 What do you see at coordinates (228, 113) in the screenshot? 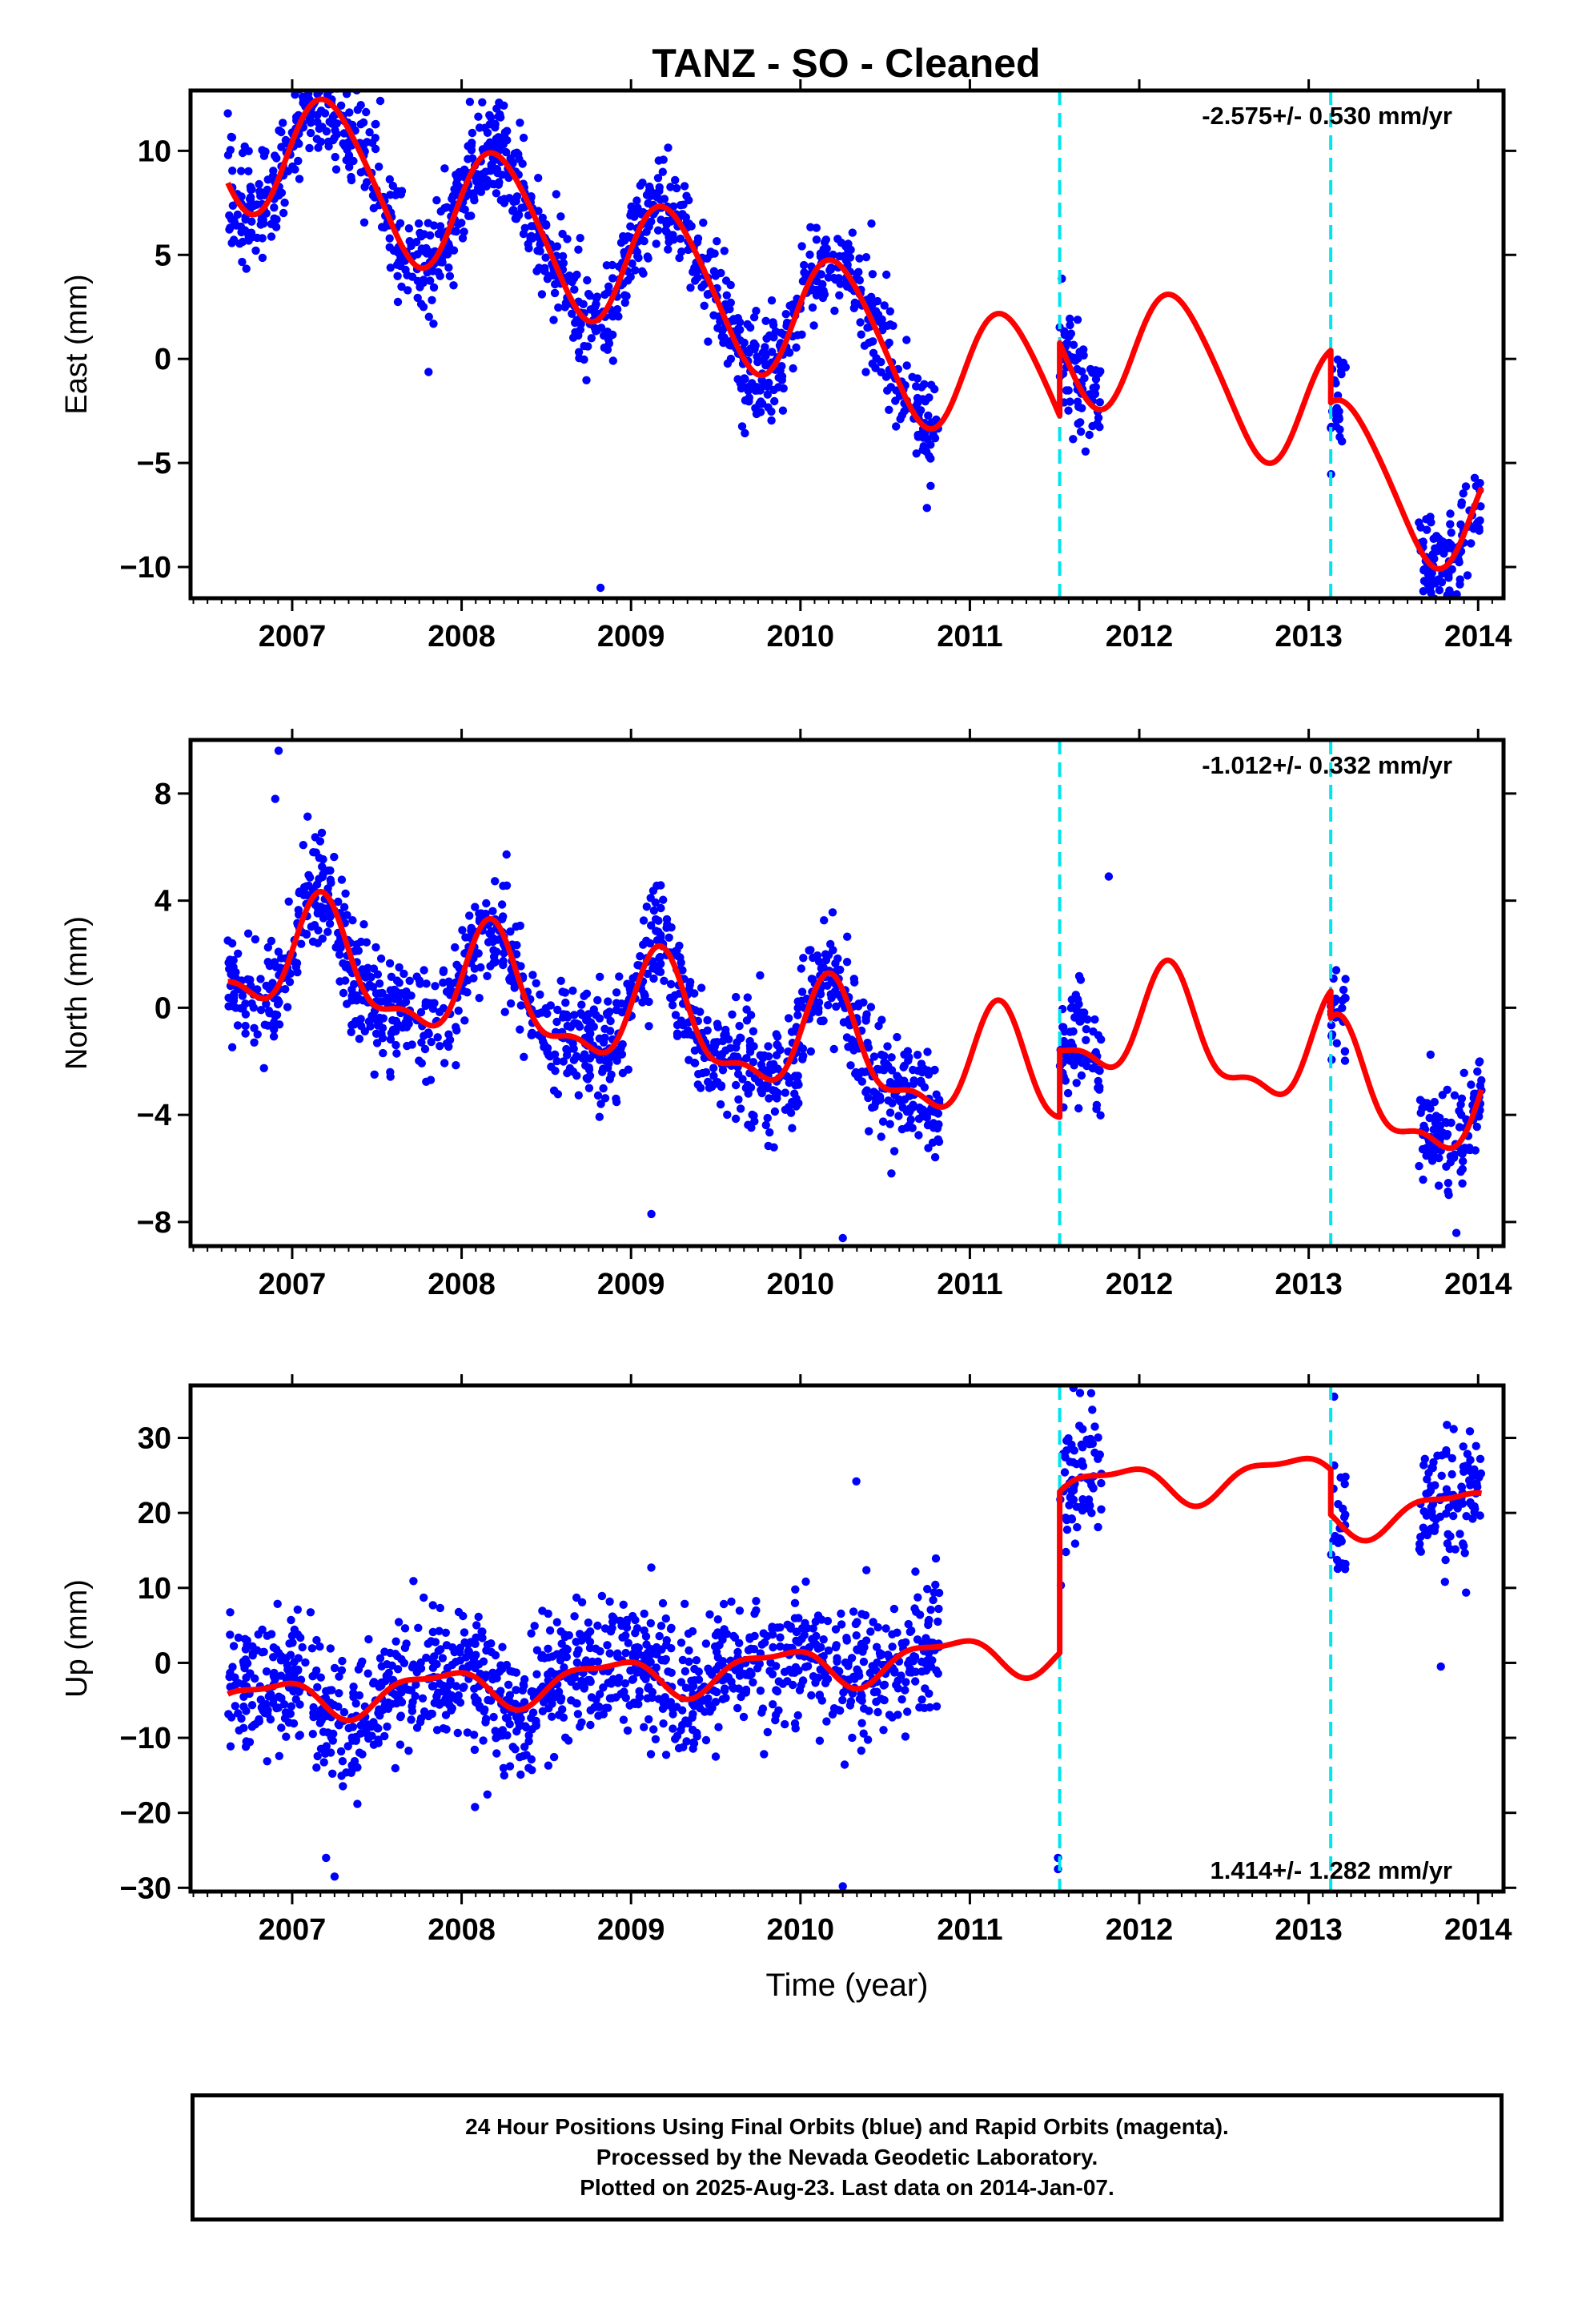
I see `data-point-outlier` at bounding box center [228, 113].